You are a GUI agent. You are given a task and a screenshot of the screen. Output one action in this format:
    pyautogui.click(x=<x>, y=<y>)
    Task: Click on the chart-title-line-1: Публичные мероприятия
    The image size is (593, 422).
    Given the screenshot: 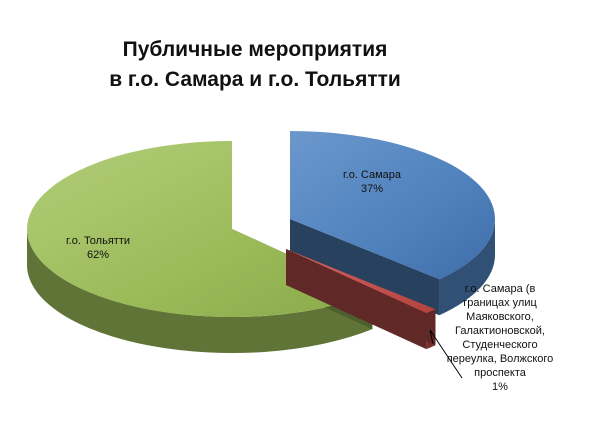 What is the action you would take?
    pyautogui.click(x=255, y=49)
    